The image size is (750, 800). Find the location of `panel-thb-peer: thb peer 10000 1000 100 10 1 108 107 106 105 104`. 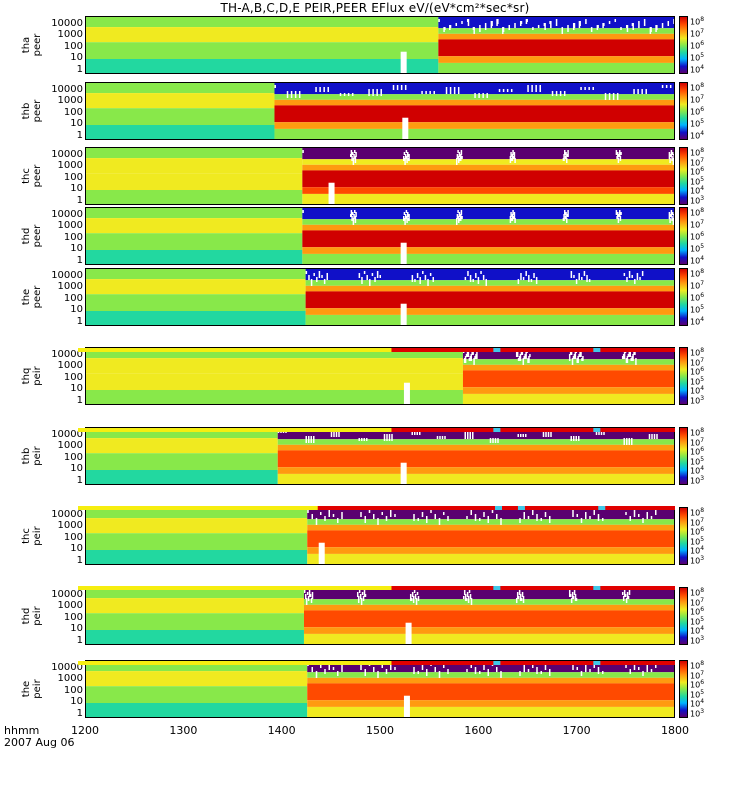

panel-thb-peer: thb peer 10000 1000 100 10 1 108 107 106 105 104 is located at coordinates (375, 111).